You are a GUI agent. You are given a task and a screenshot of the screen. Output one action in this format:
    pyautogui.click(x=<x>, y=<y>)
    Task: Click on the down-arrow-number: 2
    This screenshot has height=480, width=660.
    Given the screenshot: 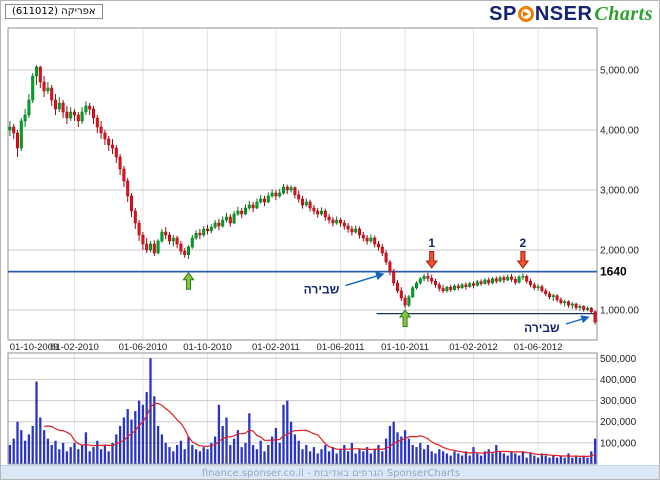 What is the action you would take?
    pyautogui.click(x=523, y=243)
    